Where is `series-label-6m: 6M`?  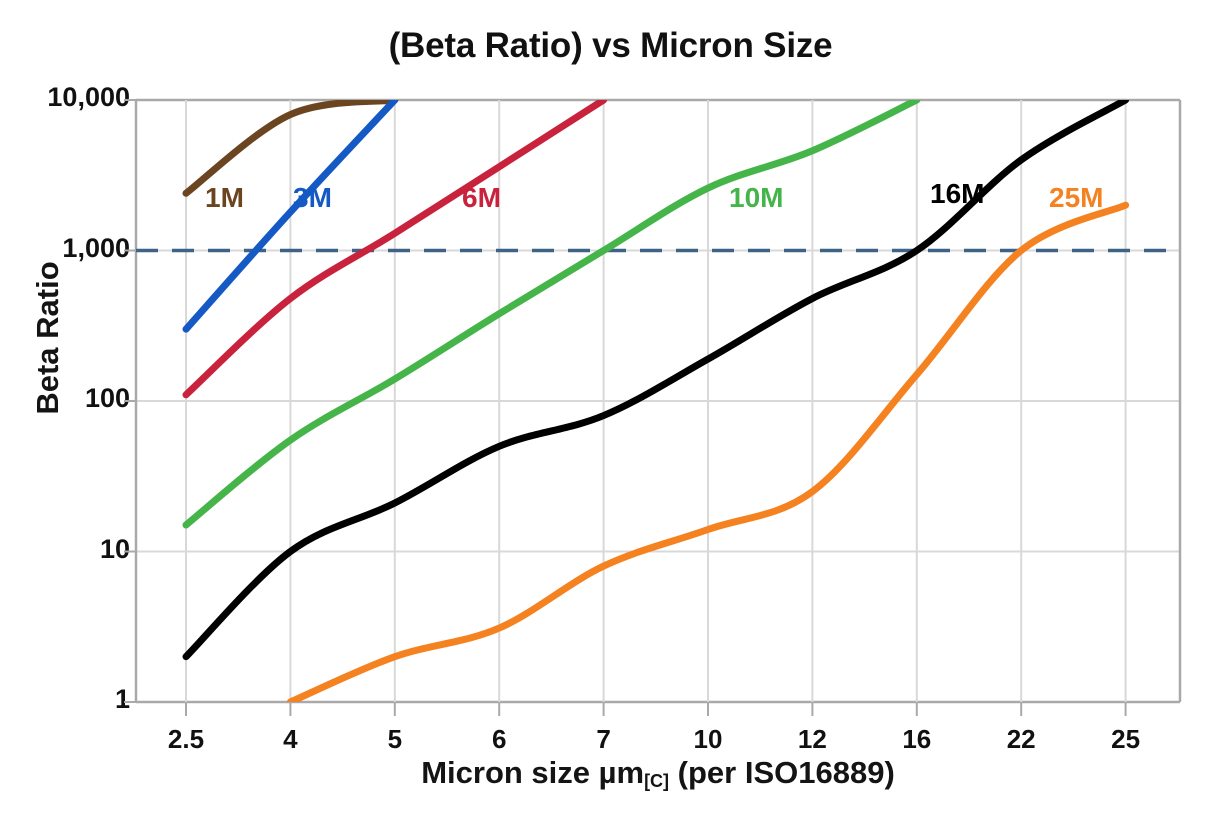 series-label-6m: 6M is located at coordinates (481, 197).